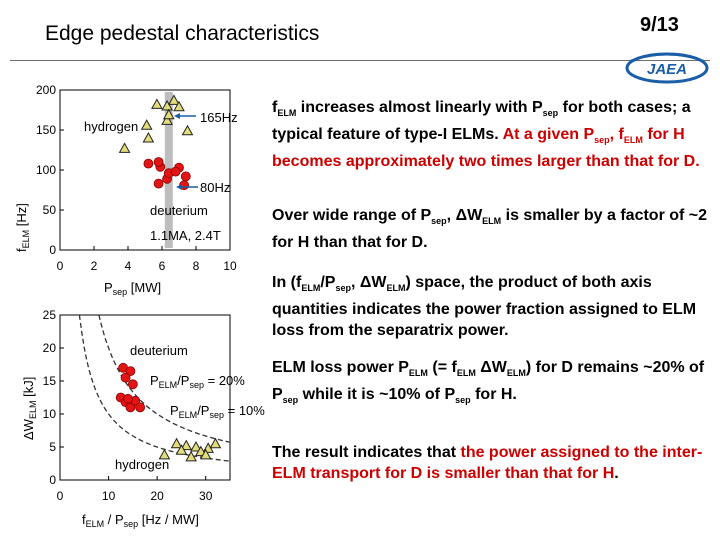  Describe the element at coordinates (197, 381) in the screenshot. I see `chart2-p20-label: PELM/Psep = 20%` at that location.